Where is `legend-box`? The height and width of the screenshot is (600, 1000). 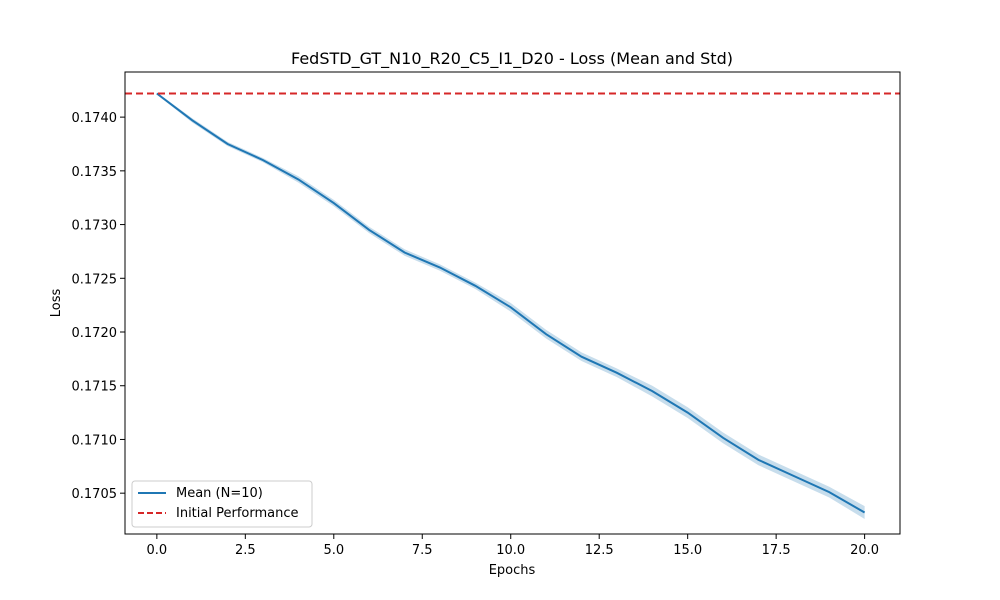
legend-box is located at coordinates (222, 504).